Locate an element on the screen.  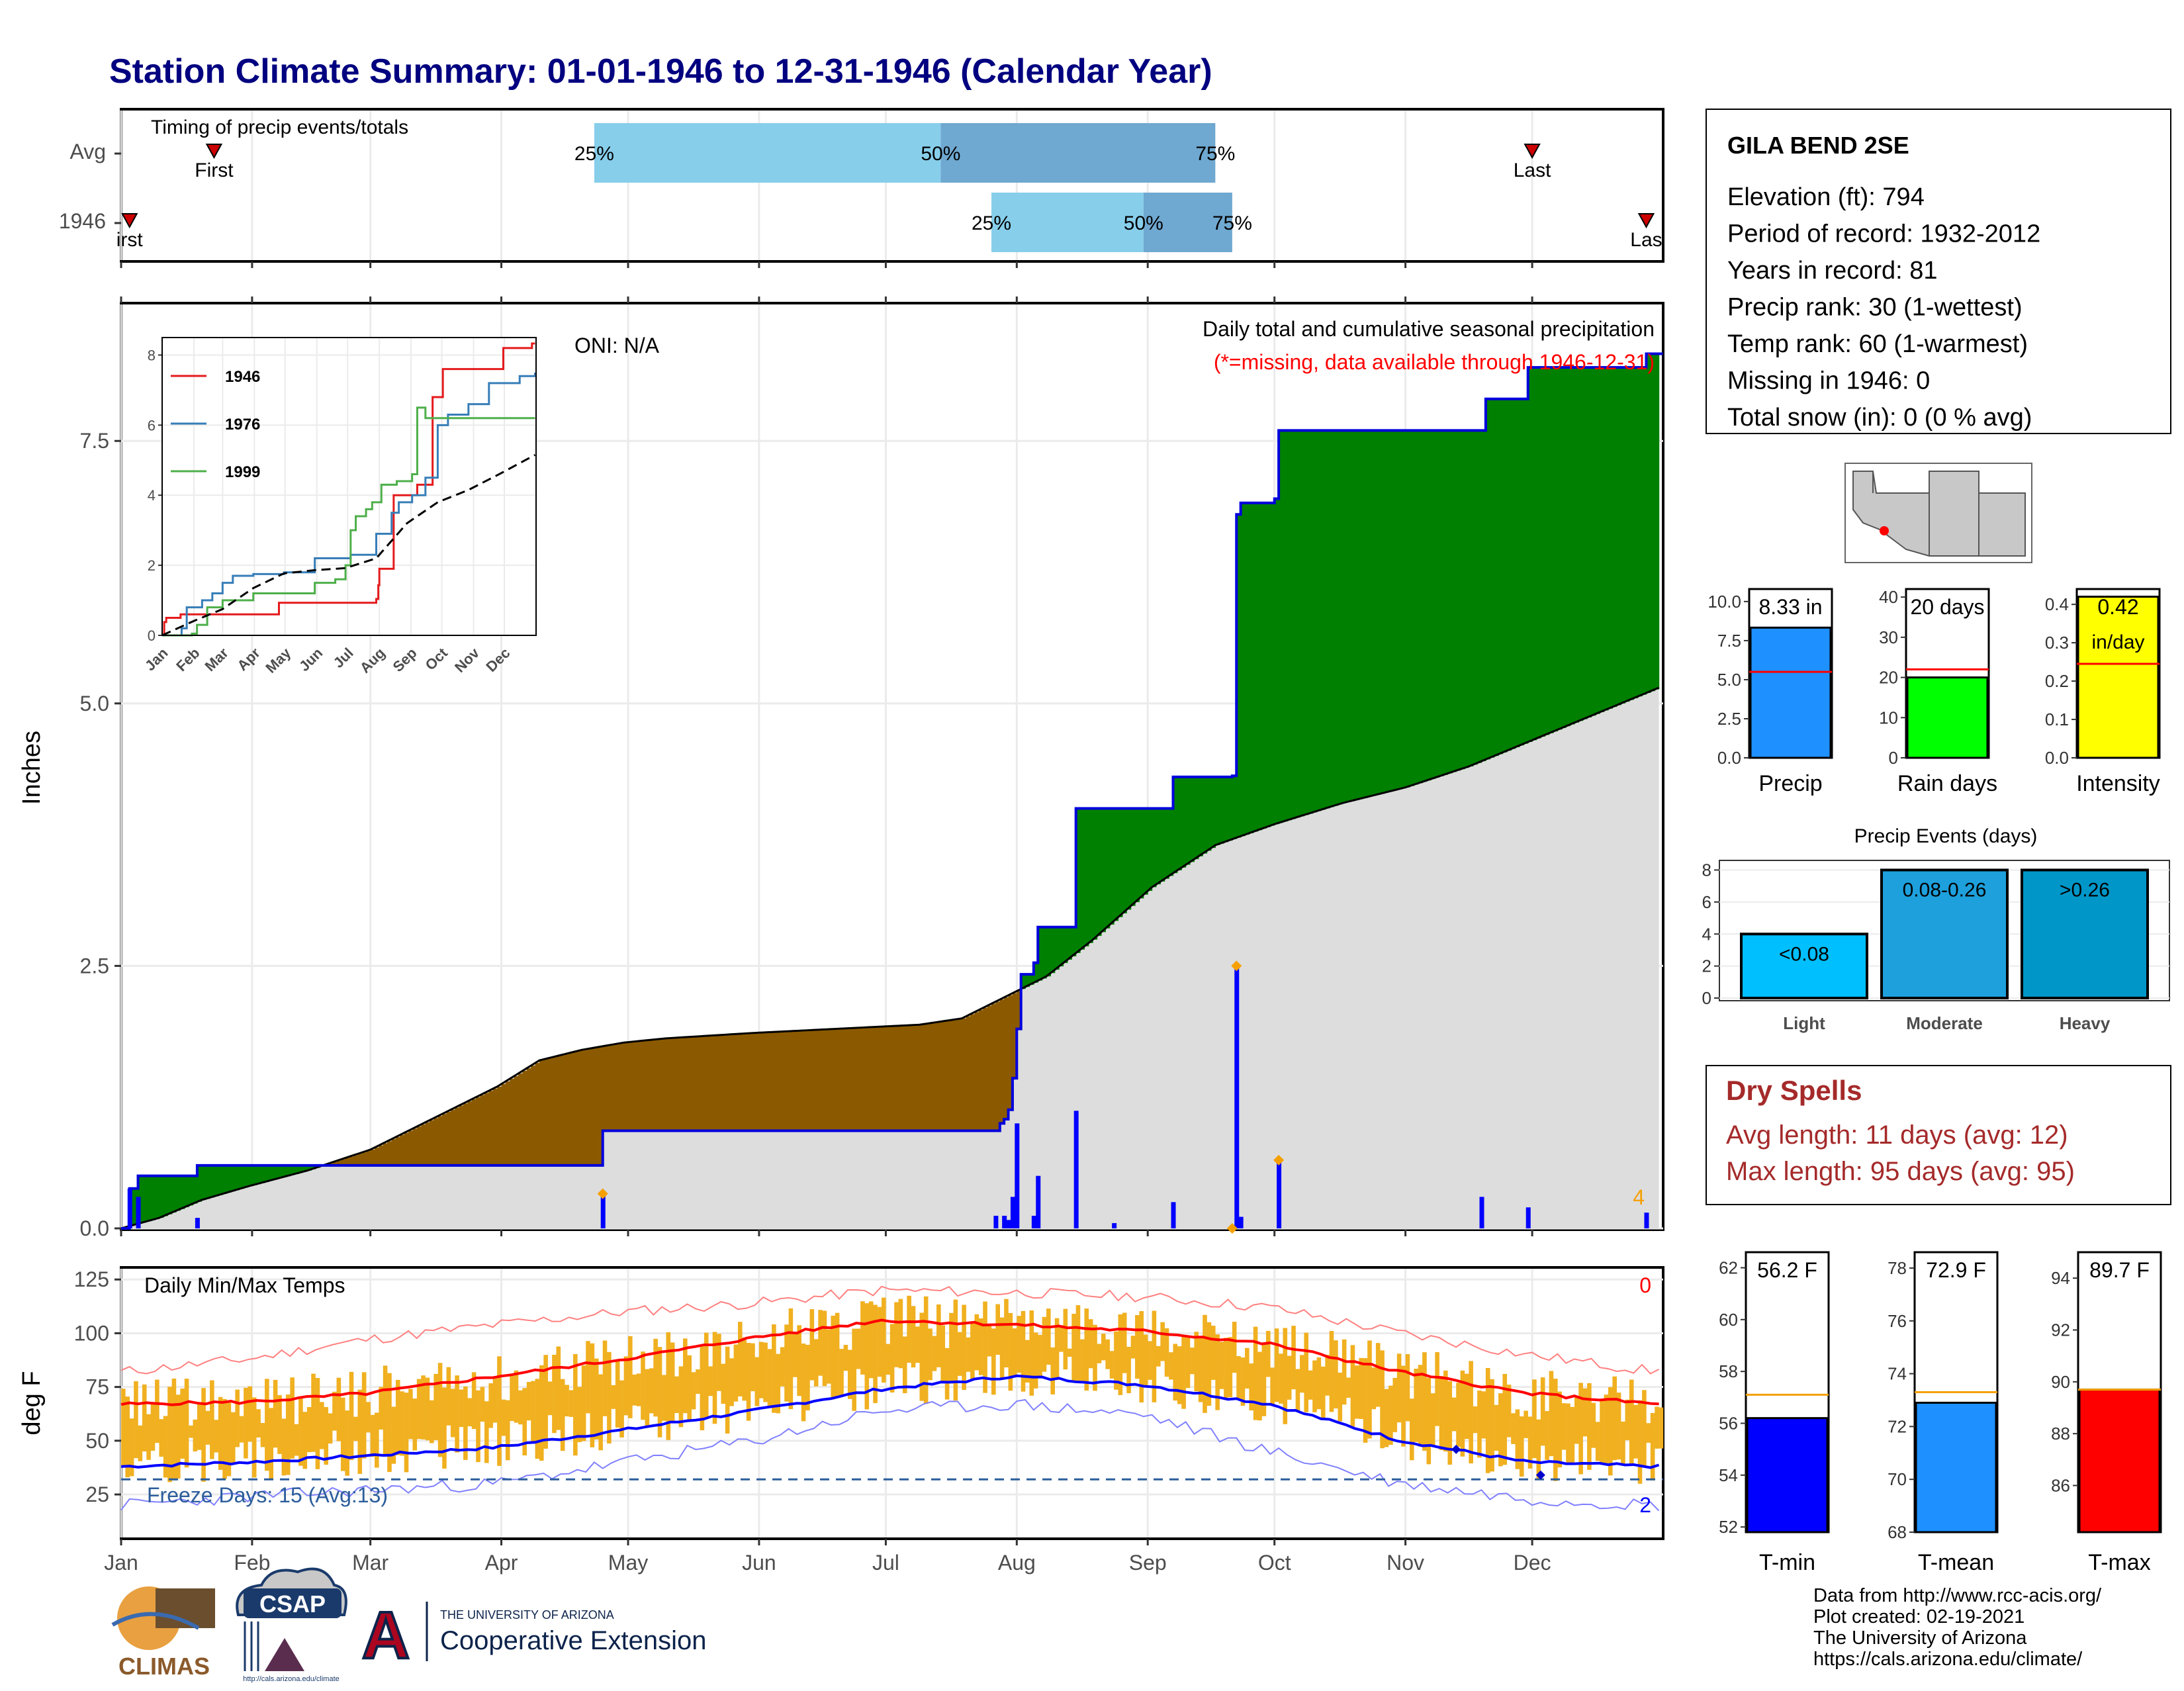
csap-url: http://cals.arizona.edu/climate is located at coordinates (291, 1679).